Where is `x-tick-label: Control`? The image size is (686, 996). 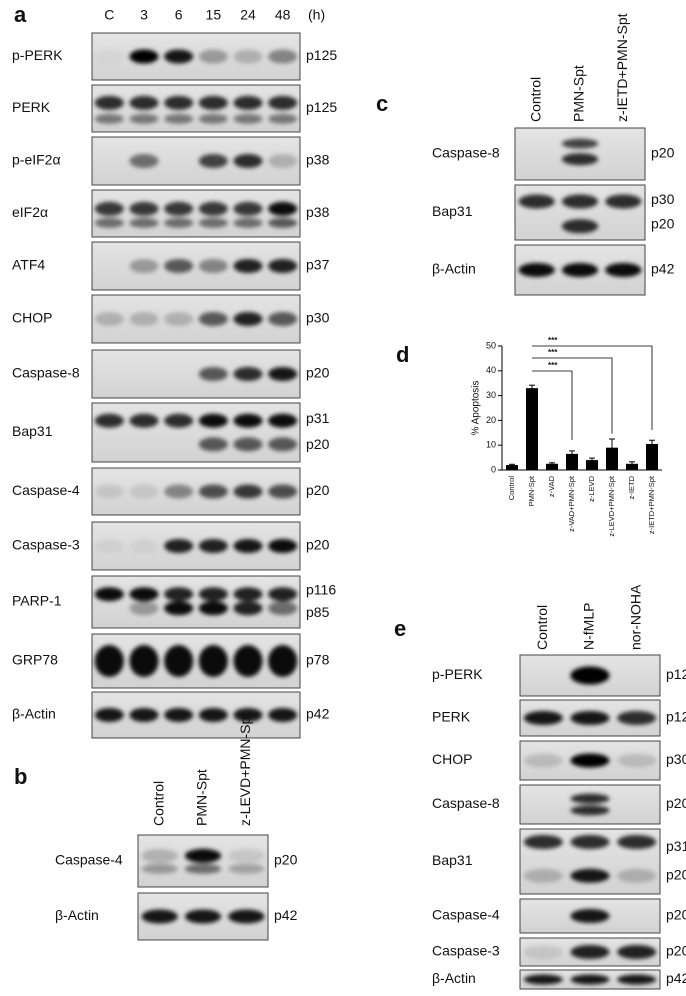
x-tick-label: Control is located at coordinates (511, 488).